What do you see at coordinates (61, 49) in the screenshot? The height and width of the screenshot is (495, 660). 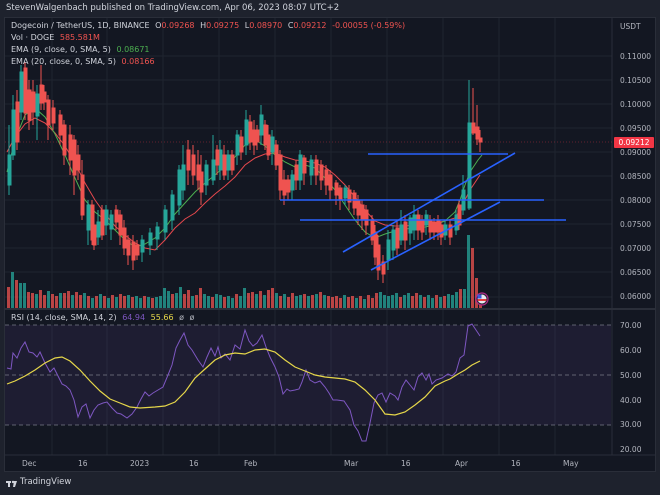 I see `ema9-label: EMA (9, close, 0, SMA, 5)` at bounding box center [61, 49].